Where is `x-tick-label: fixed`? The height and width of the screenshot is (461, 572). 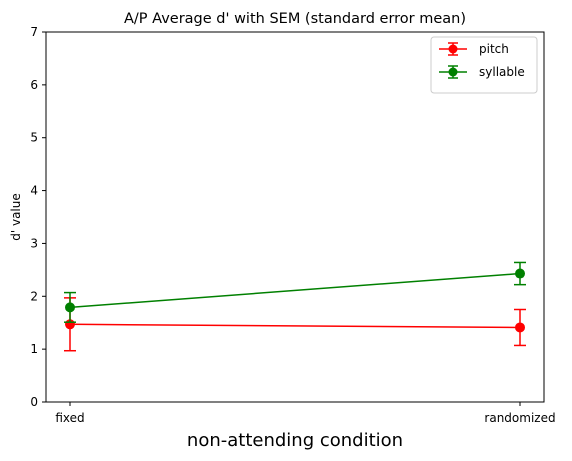
x-tick-label: fixed is located at coordinates (69, 418).